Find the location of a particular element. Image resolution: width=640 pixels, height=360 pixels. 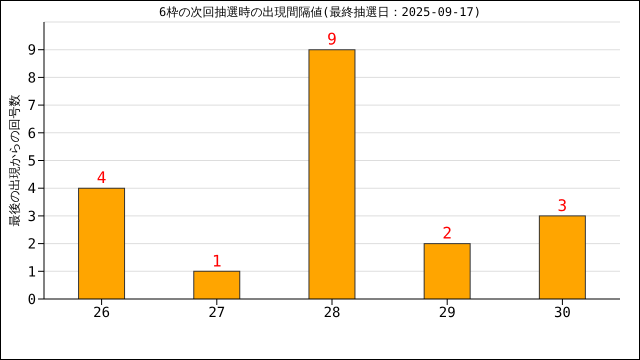

data-label: 3 is located at coordinates (563, 205).